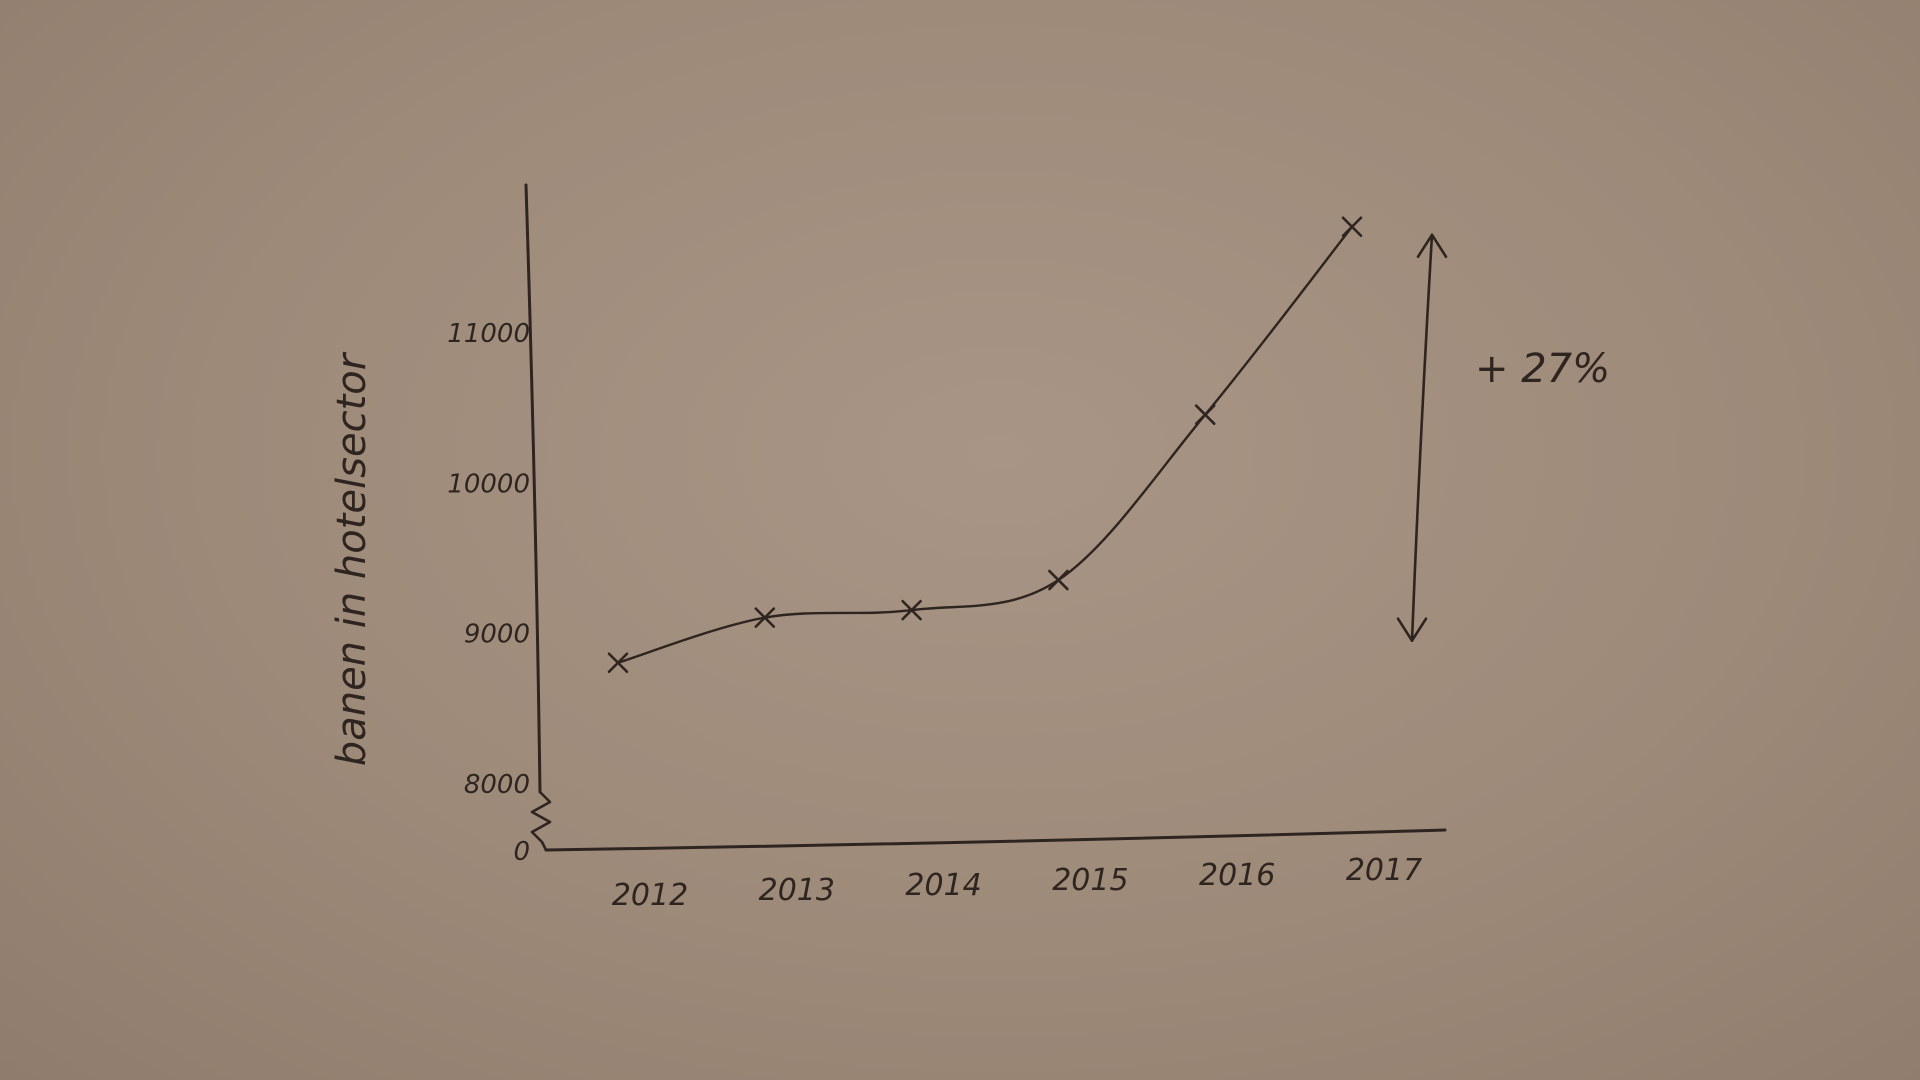 Image resolution: width=1920 pixels, height=1080 pixels. I want to click on y-tick-label: 10000, so click(488, 484).